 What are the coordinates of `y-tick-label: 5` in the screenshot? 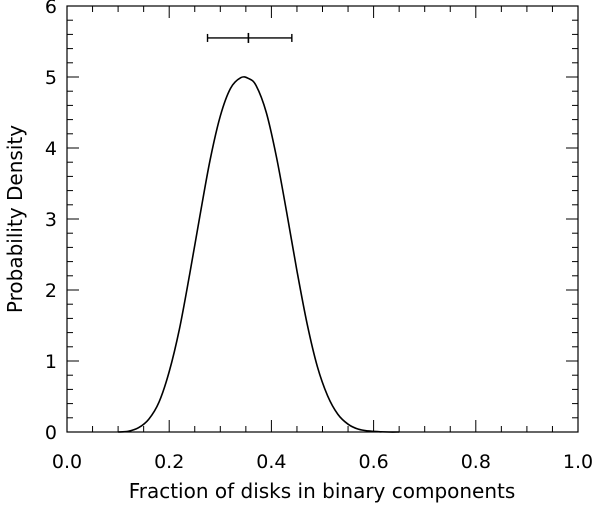 It's located at (51, 78).